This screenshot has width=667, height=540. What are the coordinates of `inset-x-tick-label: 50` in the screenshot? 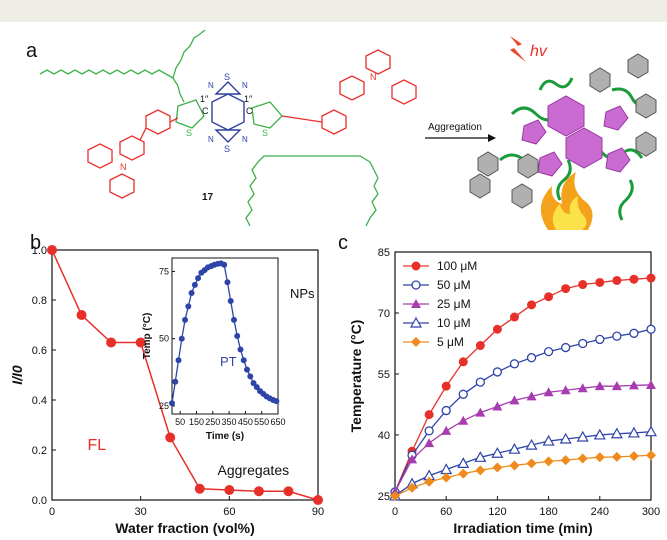 It's located at (180, 422).